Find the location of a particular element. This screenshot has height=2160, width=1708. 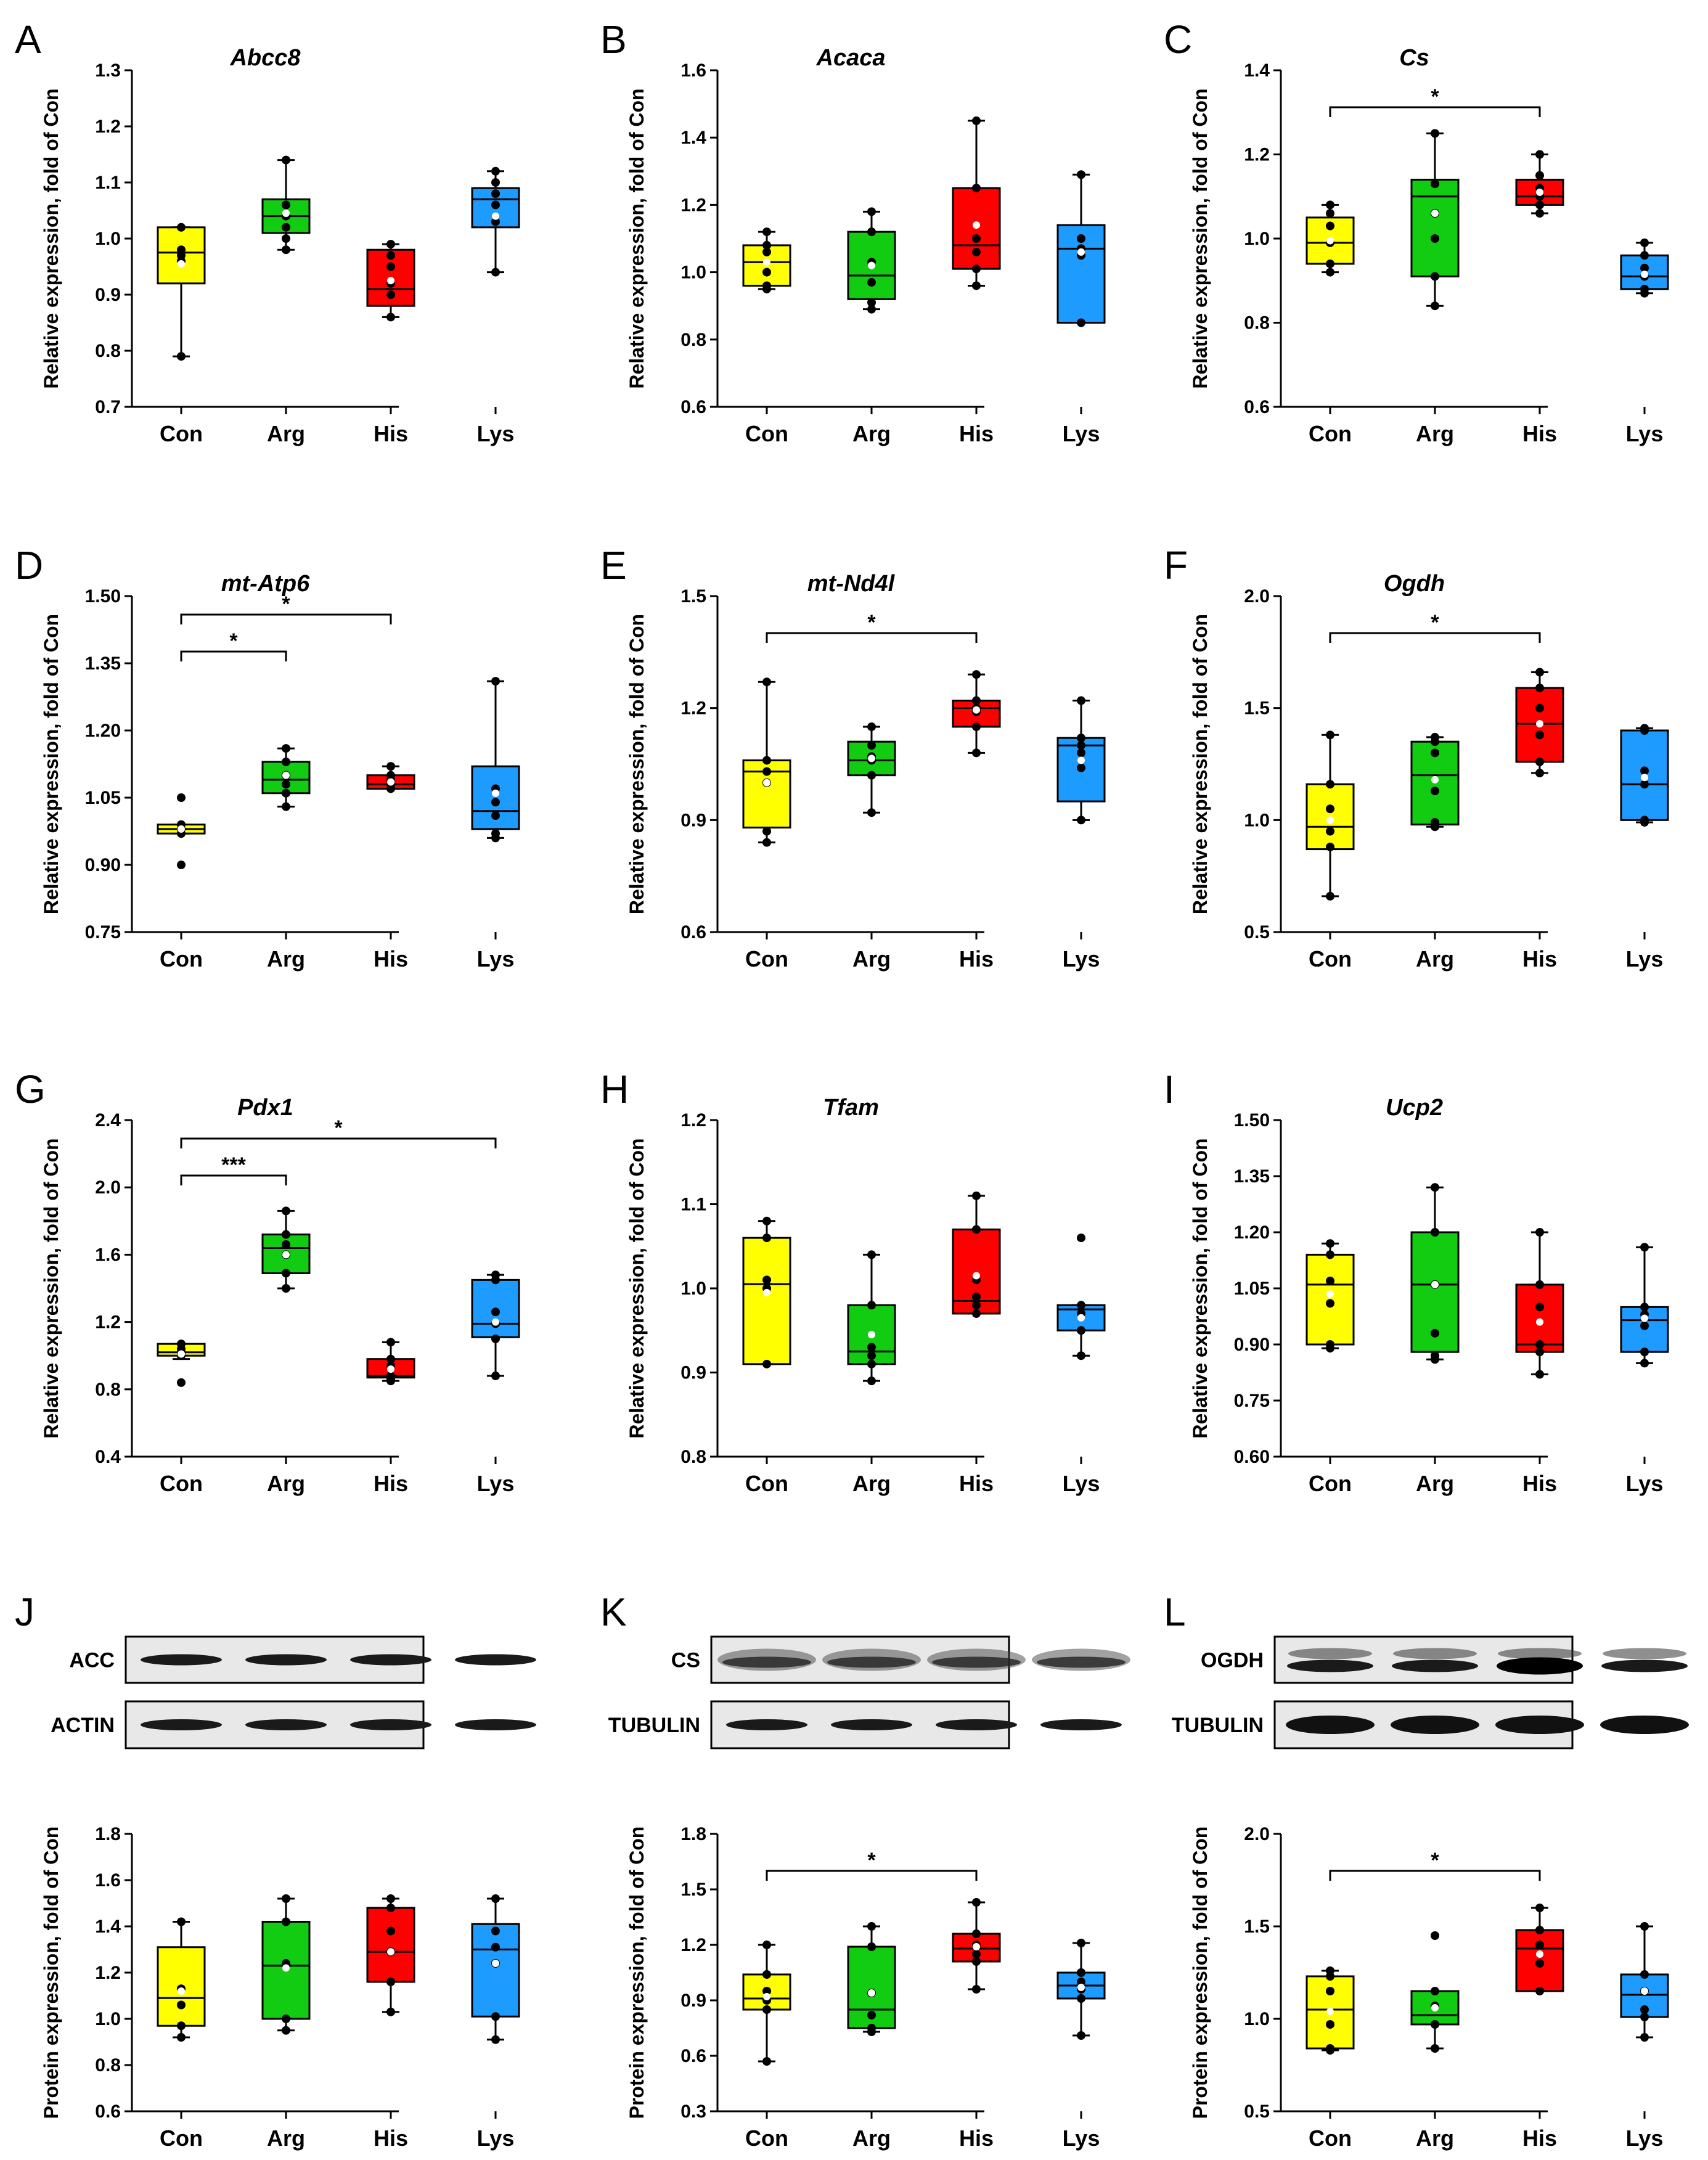

y-tick-label: 0.60 is located at coordinates (1252, 1457).